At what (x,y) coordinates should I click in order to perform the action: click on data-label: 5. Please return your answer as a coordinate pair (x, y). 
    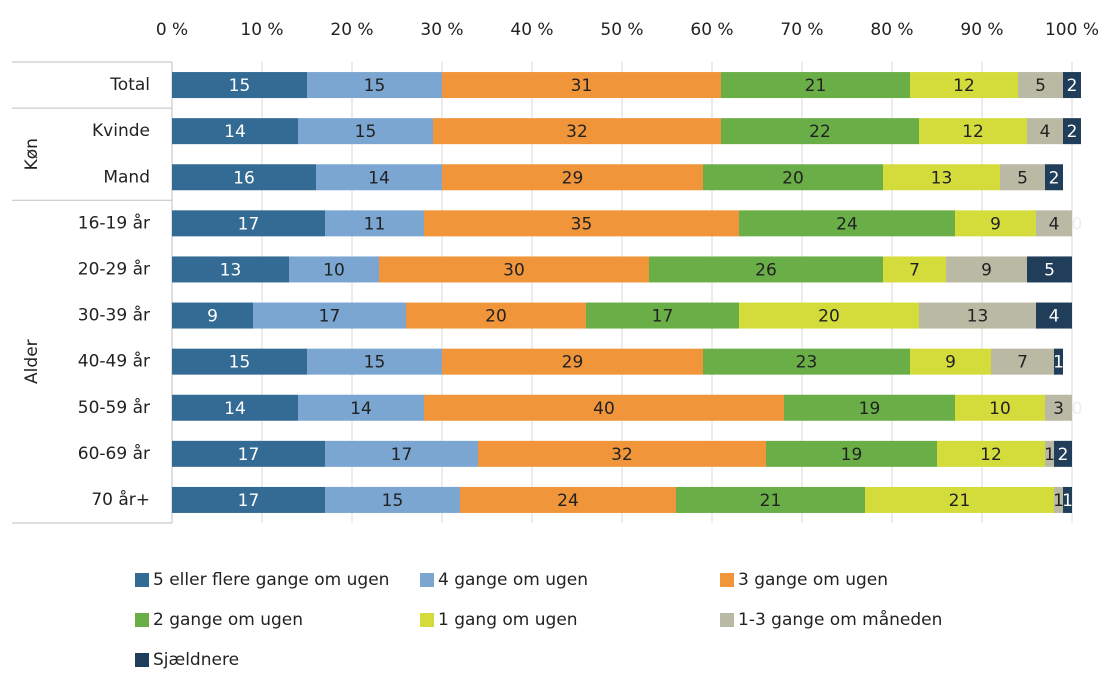
    Looking at the image, I should click on (1022, 178).